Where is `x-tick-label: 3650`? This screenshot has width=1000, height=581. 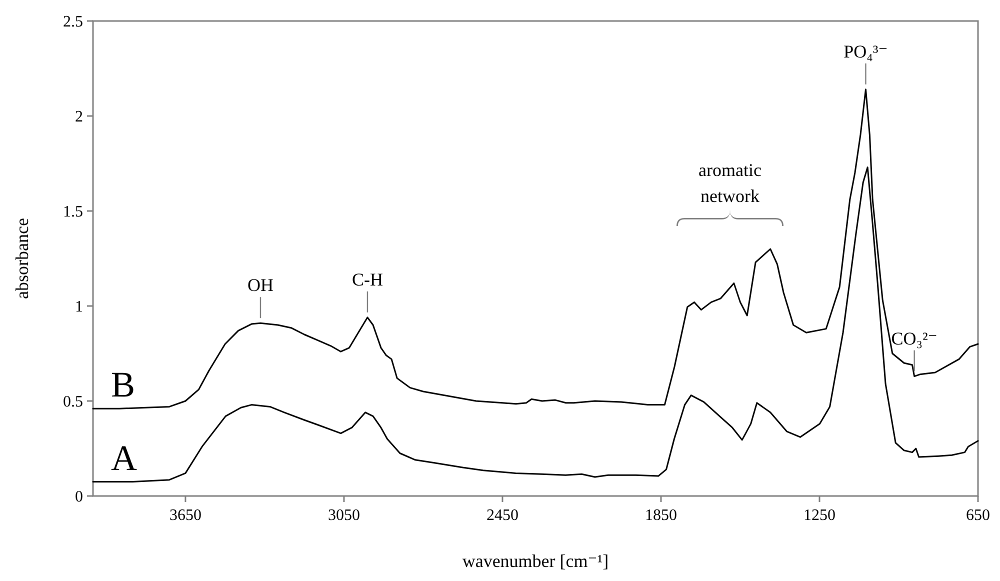 x-tick-label: 3650 is located at coordinates (185, 515).